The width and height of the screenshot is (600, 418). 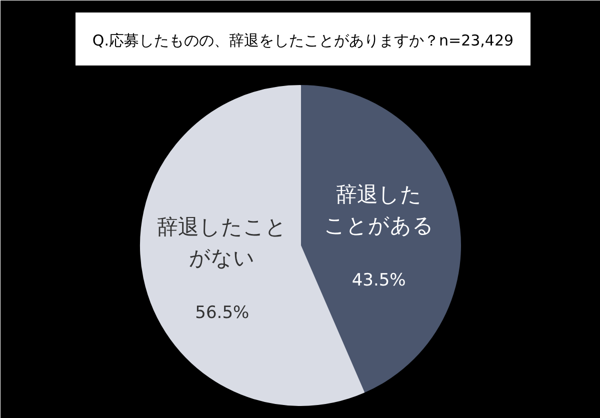 I want to click on slice-label: 辞退したことがない, so click(x=222, y=242).